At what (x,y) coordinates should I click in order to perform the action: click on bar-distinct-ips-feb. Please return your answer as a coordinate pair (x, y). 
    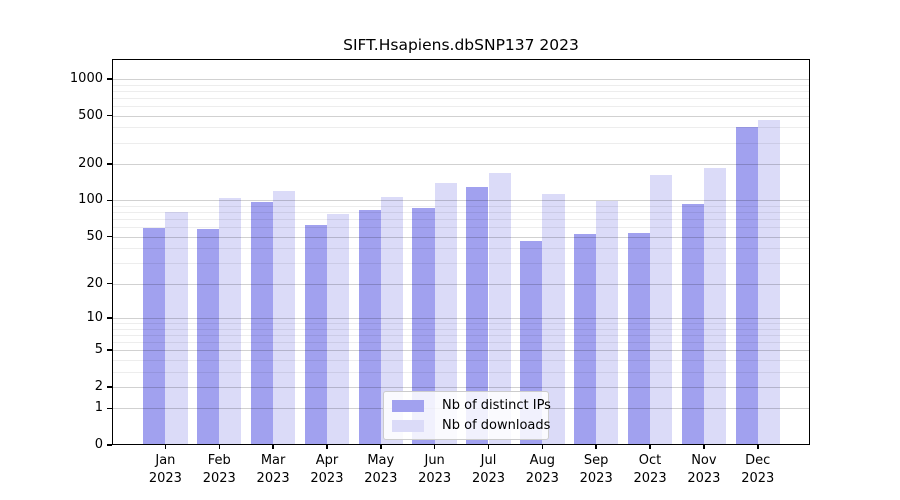
    Looking at the image, I should click on (208, 336).